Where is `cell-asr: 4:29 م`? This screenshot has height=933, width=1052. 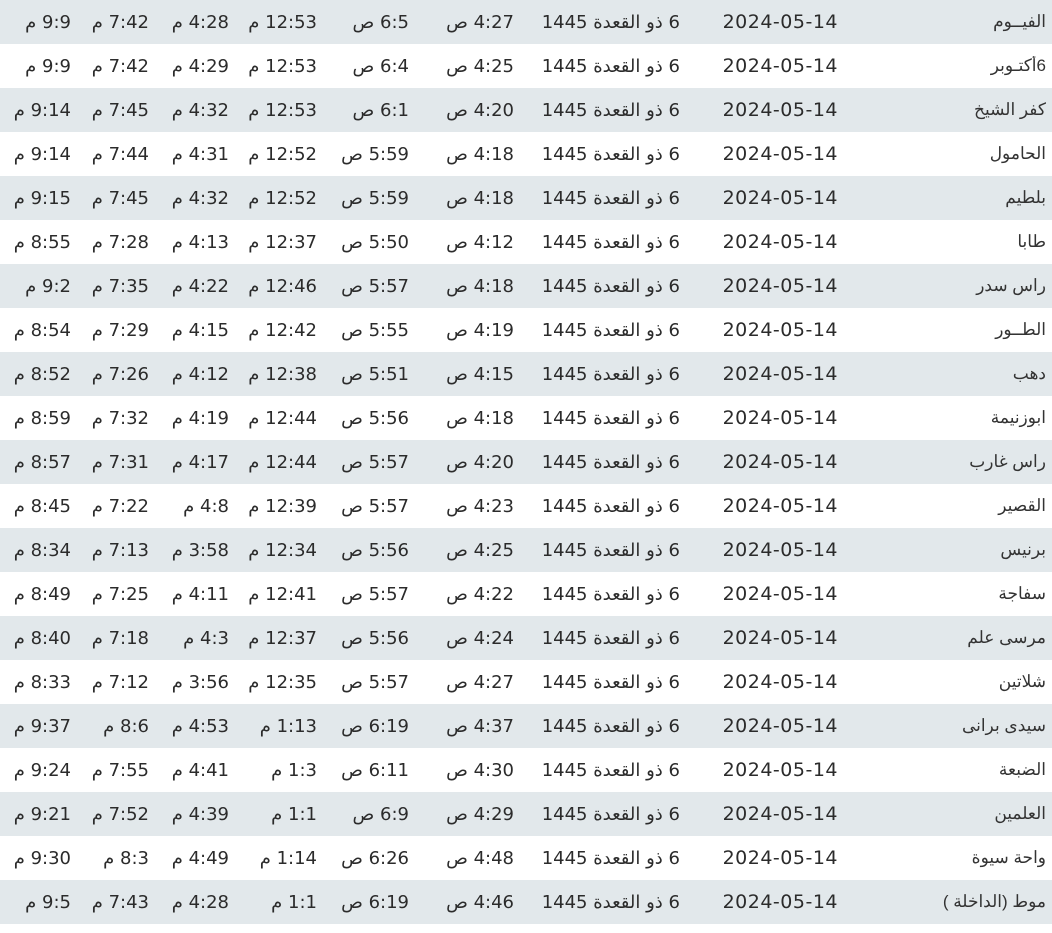 cell-asr: 4:29 م is located at coordinates (200, 66).